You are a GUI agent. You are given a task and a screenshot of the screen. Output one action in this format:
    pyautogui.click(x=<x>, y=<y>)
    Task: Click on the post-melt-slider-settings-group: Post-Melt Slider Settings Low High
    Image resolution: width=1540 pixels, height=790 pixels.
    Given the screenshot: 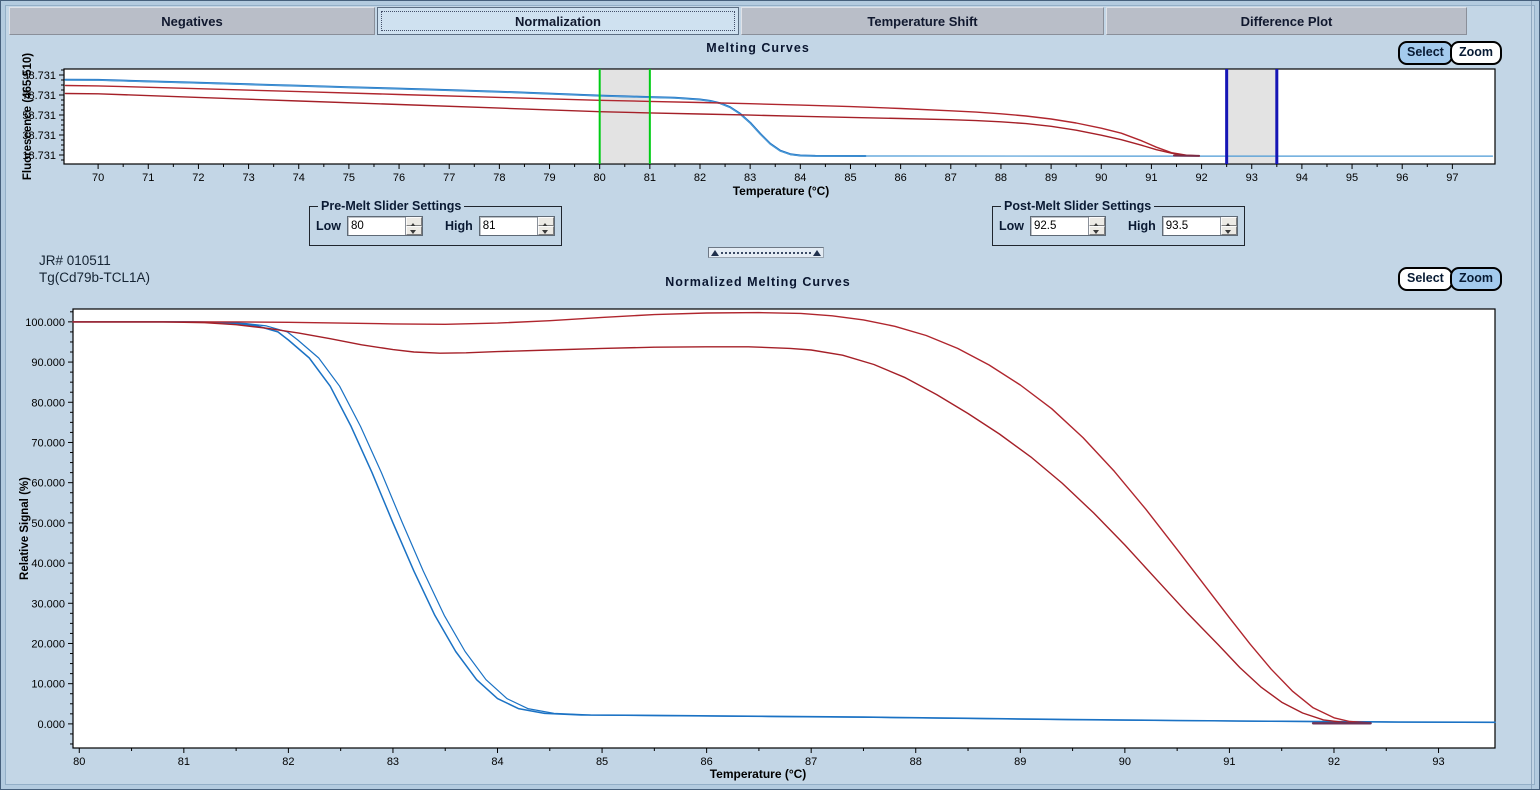 What is the action you would take?
    pyautogui.click(x=1118, y=222)
    